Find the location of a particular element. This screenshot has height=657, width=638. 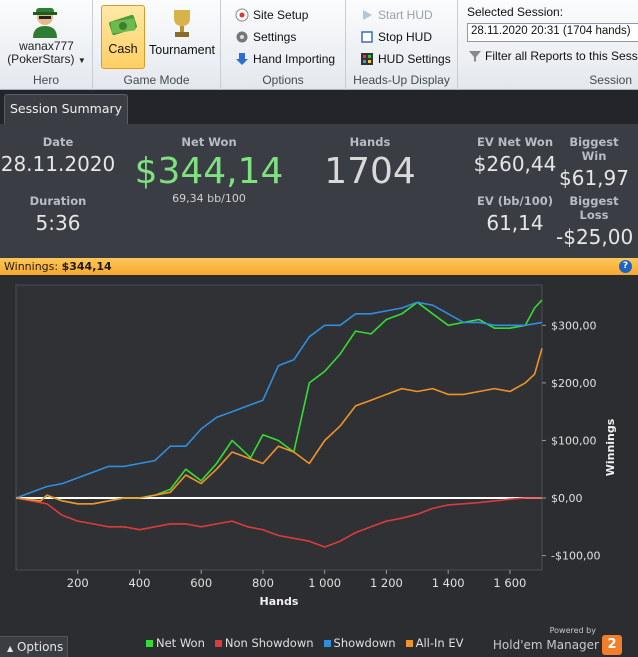

x-tick-label: 1 000 is located at coordinates (324, 583).